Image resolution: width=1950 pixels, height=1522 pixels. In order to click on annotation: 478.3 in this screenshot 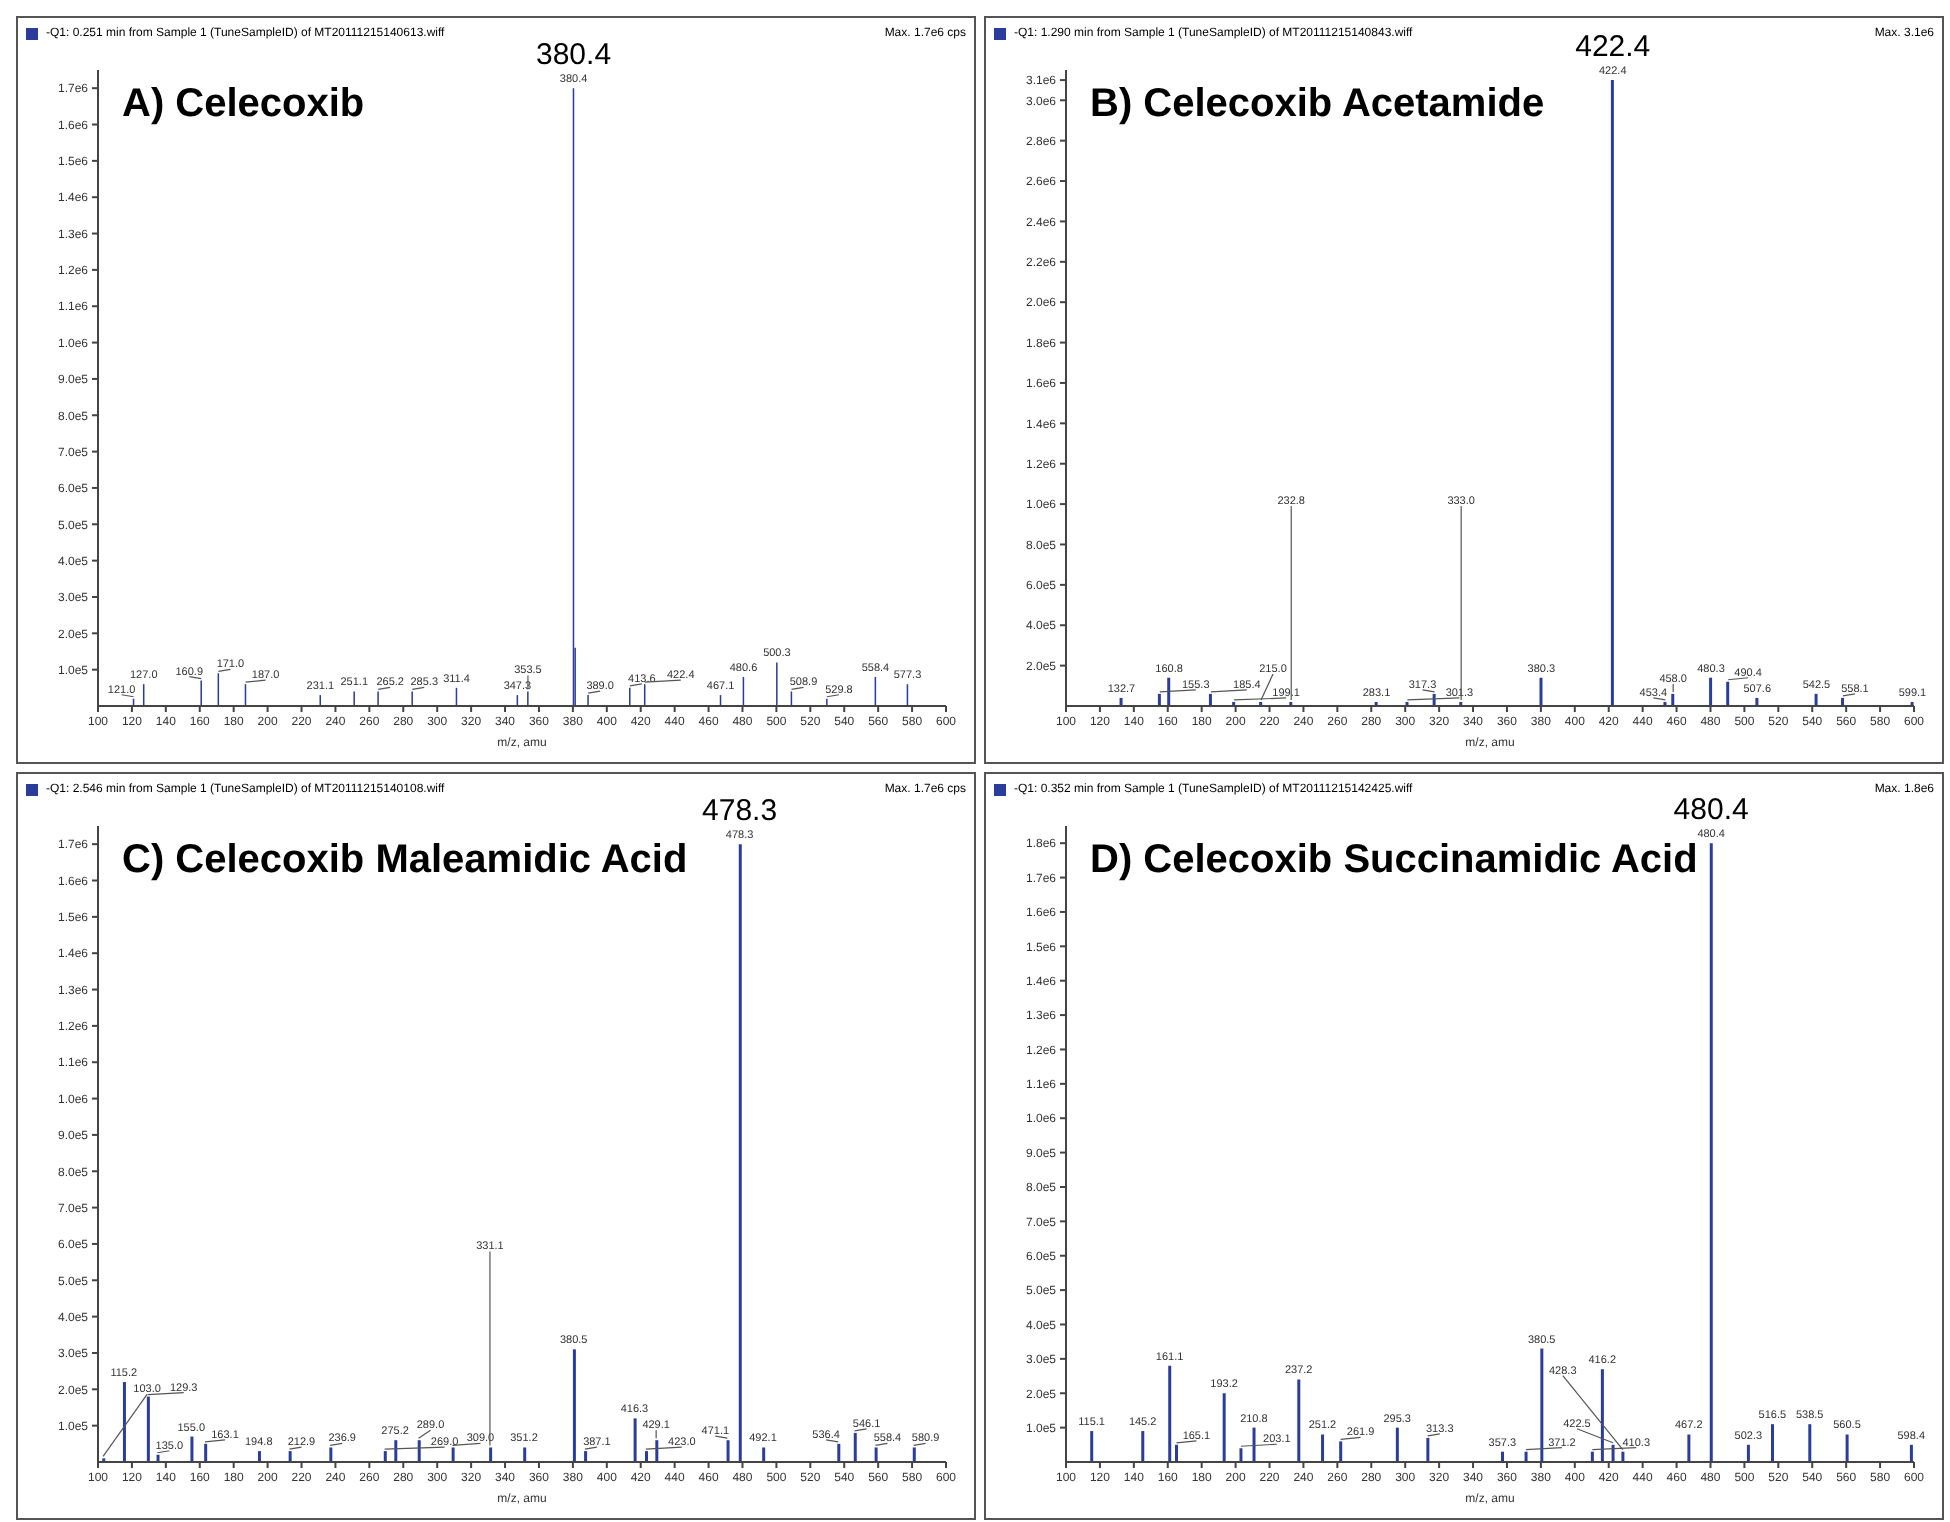, I will do `click(740, 811)`.